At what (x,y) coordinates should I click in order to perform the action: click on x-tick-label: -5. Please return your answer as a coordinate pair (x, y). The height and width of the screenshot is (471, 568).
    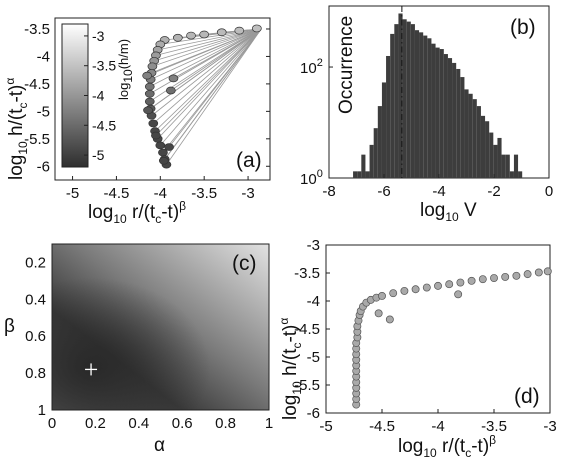
    Looking at the image, I should click on (72, 193).